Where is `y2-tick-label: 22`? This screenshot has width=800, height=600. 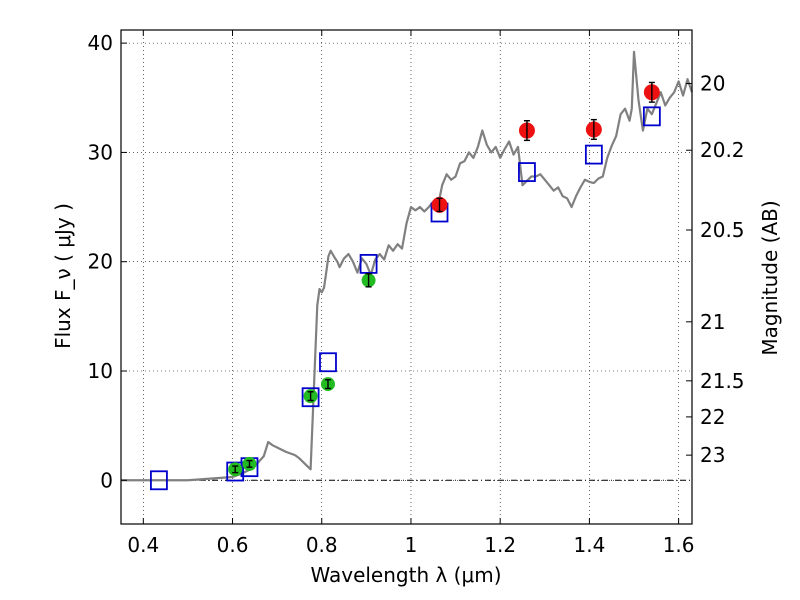
y2-tick-label: 22 is located at coordinates (712, 417).